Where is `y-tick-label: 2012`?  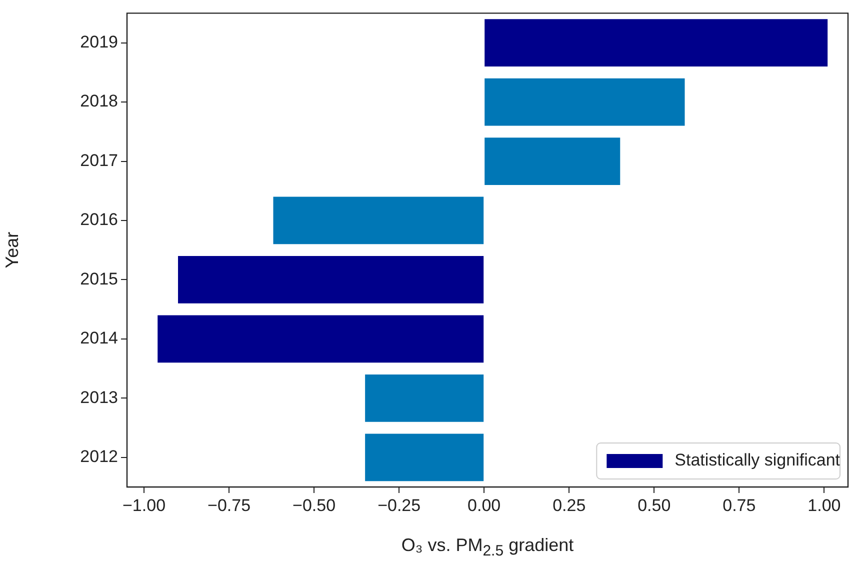
y-tick-label: 2012 is located at coordinates (99, 456).